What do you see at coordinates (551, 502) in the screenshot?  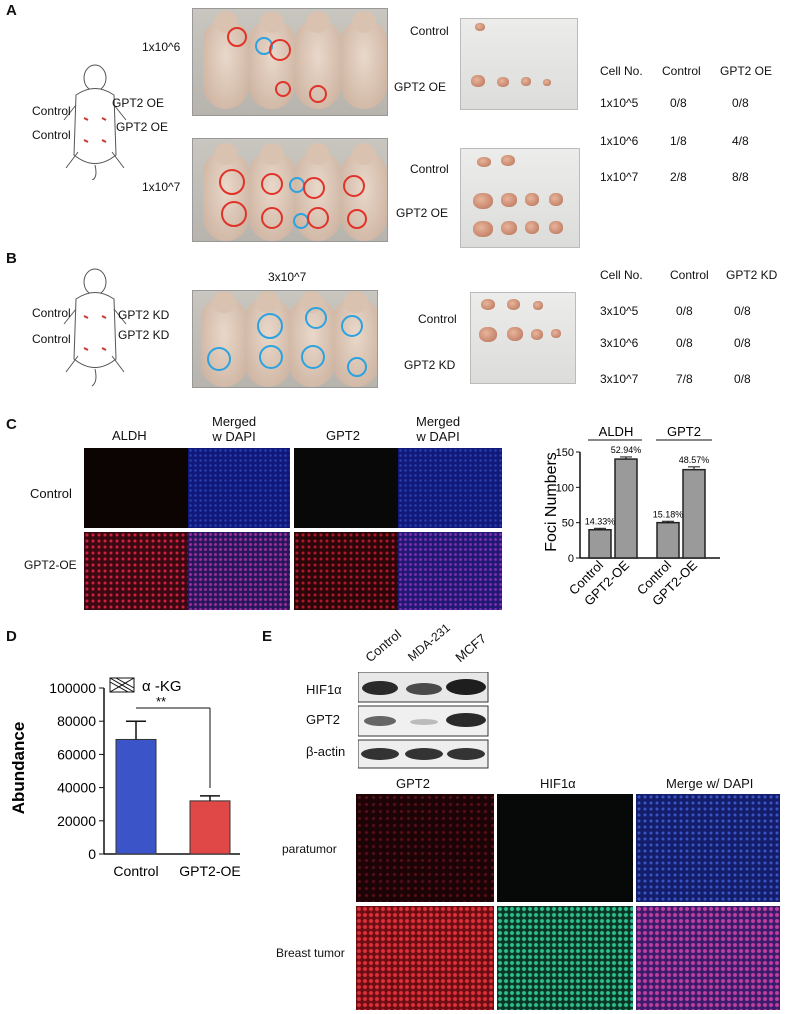 I see `c-ylabel: Foci Numbers` at bounding box center [551, 502].